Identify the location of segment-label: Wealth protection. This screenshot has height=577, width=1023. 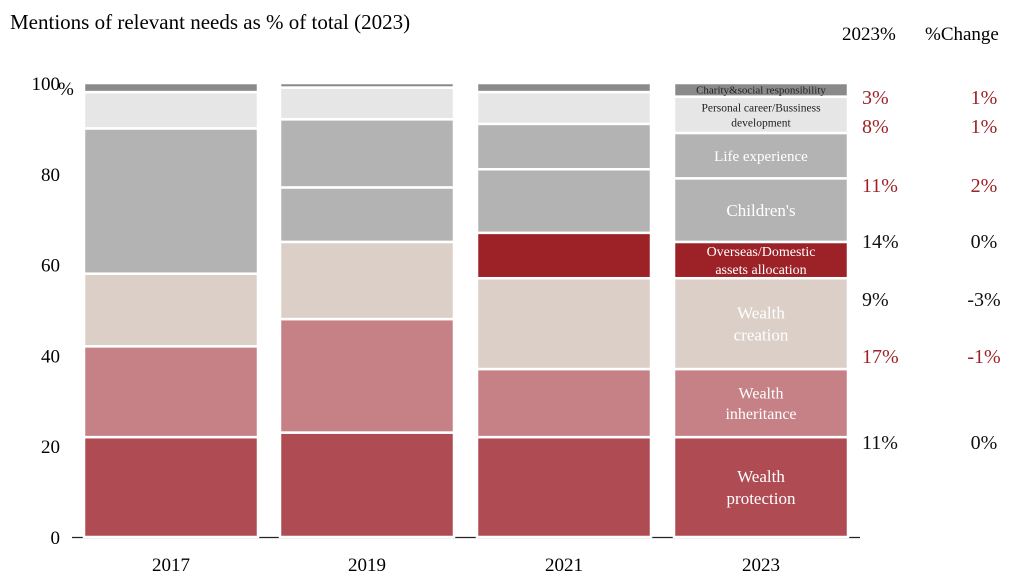
(761, 487).